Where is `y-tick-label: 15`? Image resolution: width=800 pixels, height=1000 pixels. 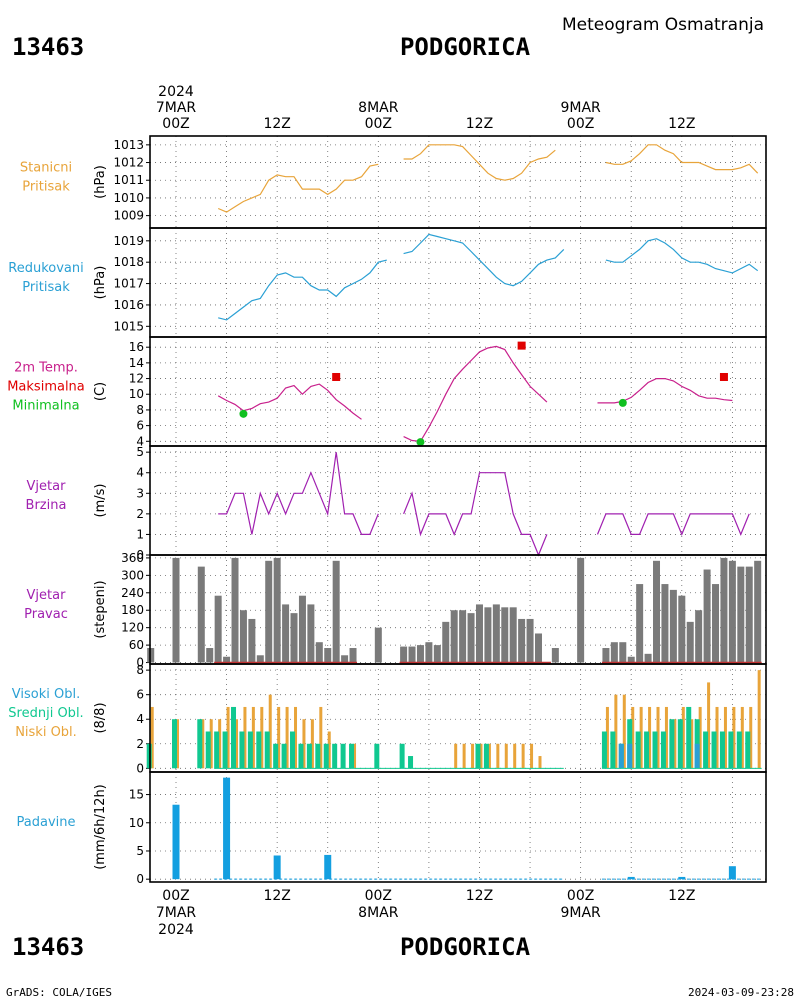
y-tick-label: 15 is located at coordinates (136, 795).